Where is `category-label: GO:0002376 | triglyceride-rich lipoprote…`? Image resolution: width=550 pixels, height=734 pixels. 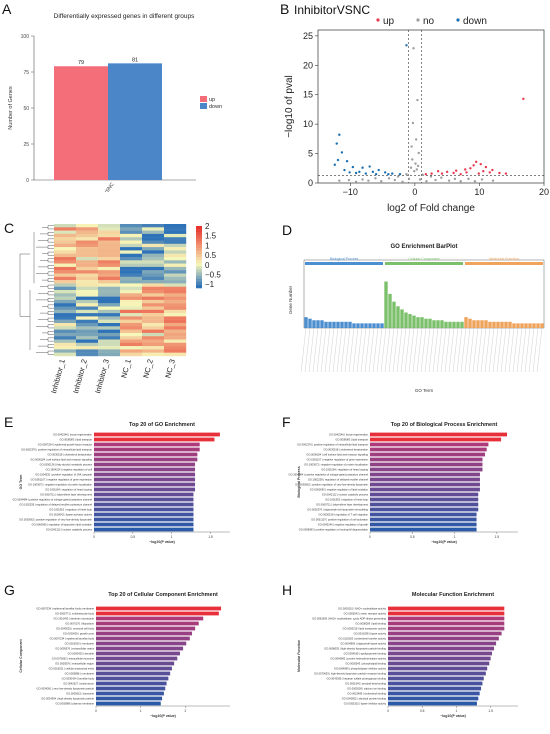 category-label: GO:0002376 | triglyceride-rich lipoprote… is located at coordinates (337, 510).